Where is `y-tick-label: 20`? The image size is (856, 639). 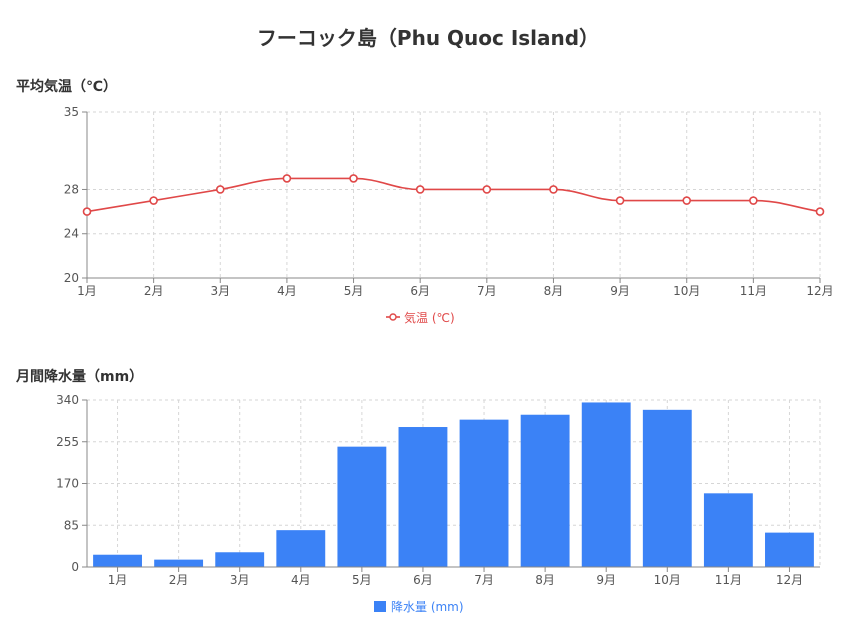 y-tick-label: 20 is located at coordinates (71, 278).